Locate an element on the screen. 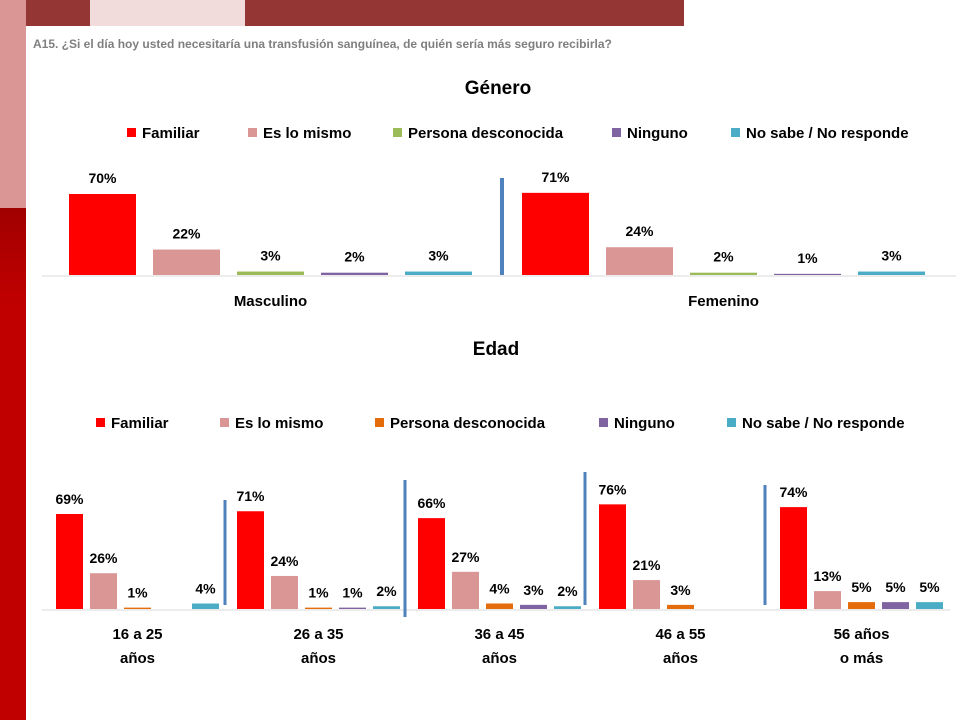 This screenshot has height=720, width=960. genero-data-label: 71% is located at coordinates (555, 177).